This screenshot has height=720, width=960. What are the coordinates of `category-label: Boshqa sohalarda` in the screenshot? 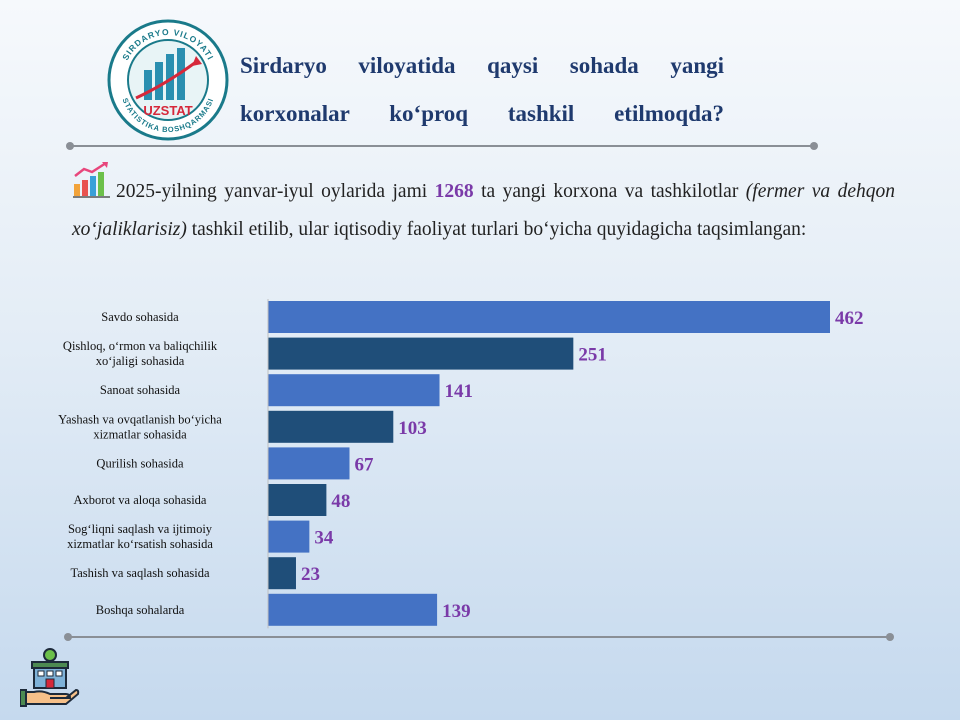 It's located at (140, 610).